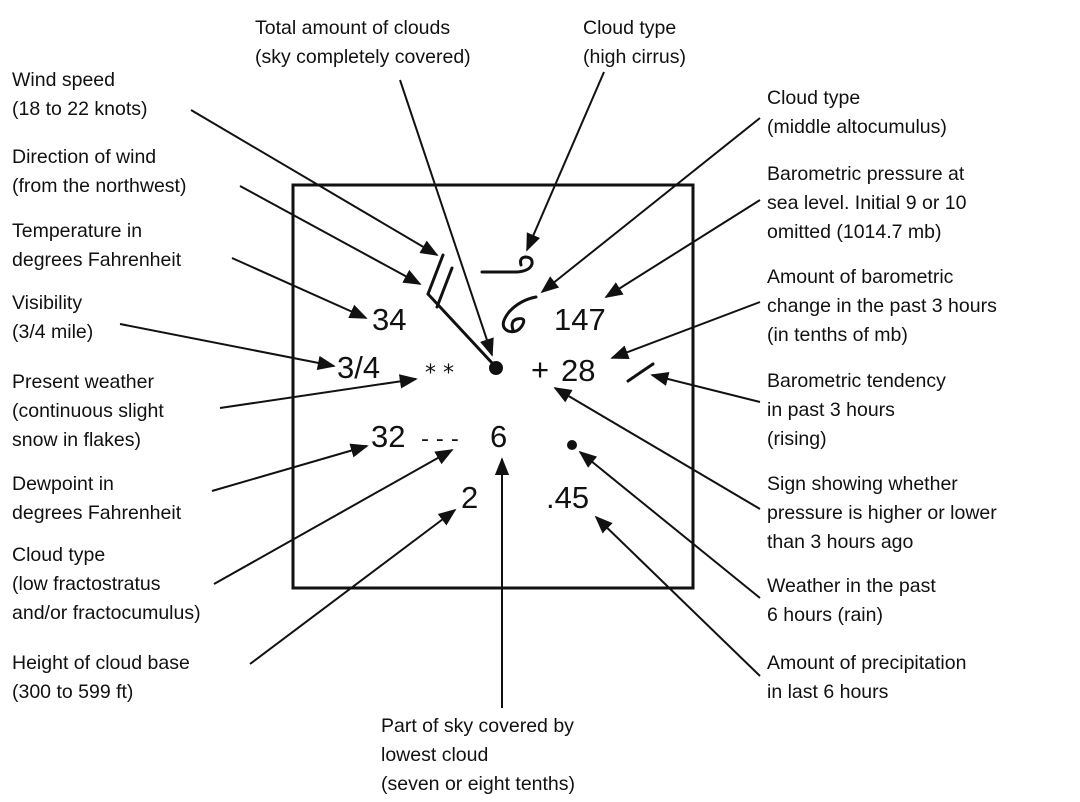 Image resolution: width=1080 pixels, height=802 pixels. What do you see at coordinates (519, 314) in the screenshot?
I see `middle-altocumulus-icon` at bounding box center [519, 314].